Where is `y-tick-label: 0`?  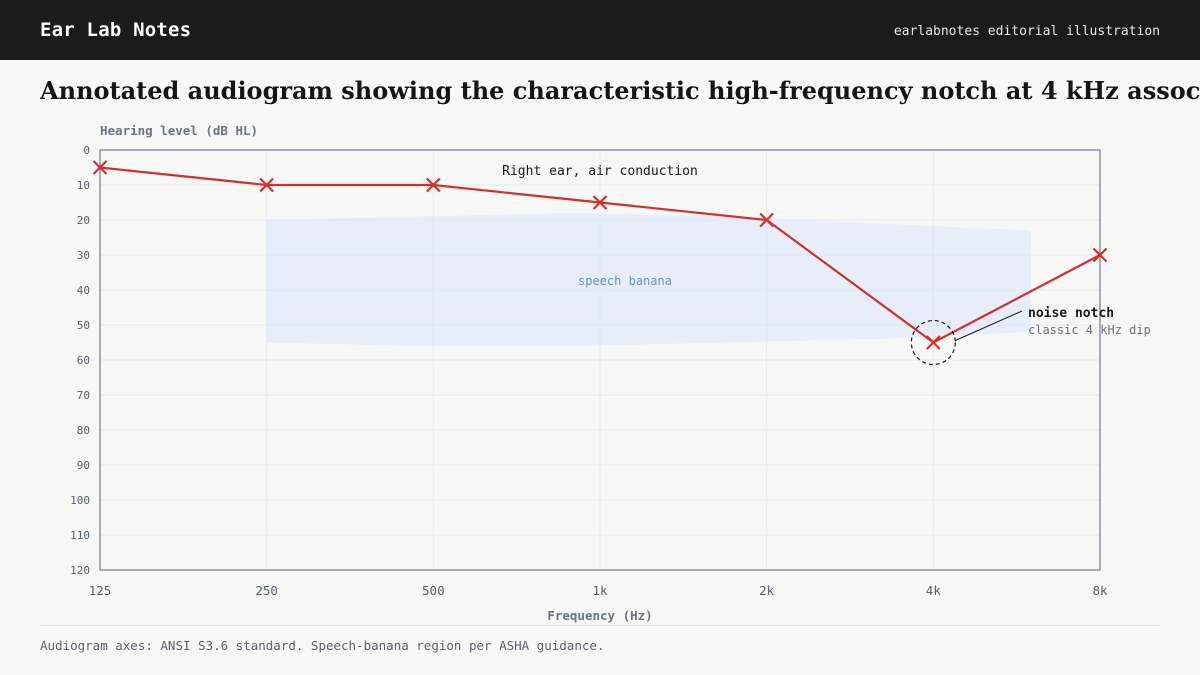 y-tick-label: 0 is located at coordinates (86, 150).